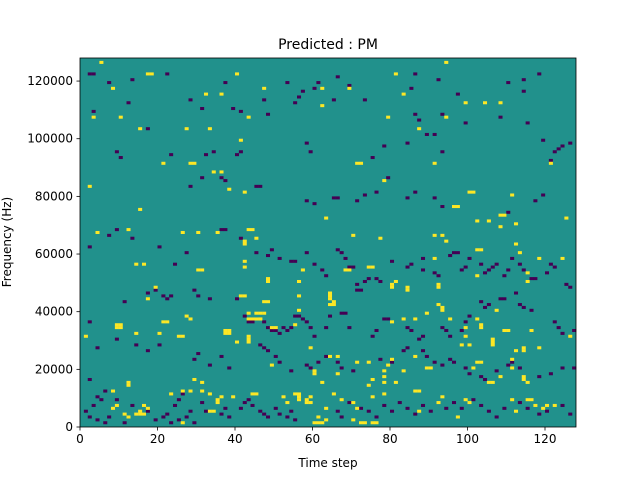 Image resolution: width=640 pixels, height=484 pixels. Describe the element at coordinates (327, 463) in the screenshot. I see `x-axis-label: Time step` at that location.